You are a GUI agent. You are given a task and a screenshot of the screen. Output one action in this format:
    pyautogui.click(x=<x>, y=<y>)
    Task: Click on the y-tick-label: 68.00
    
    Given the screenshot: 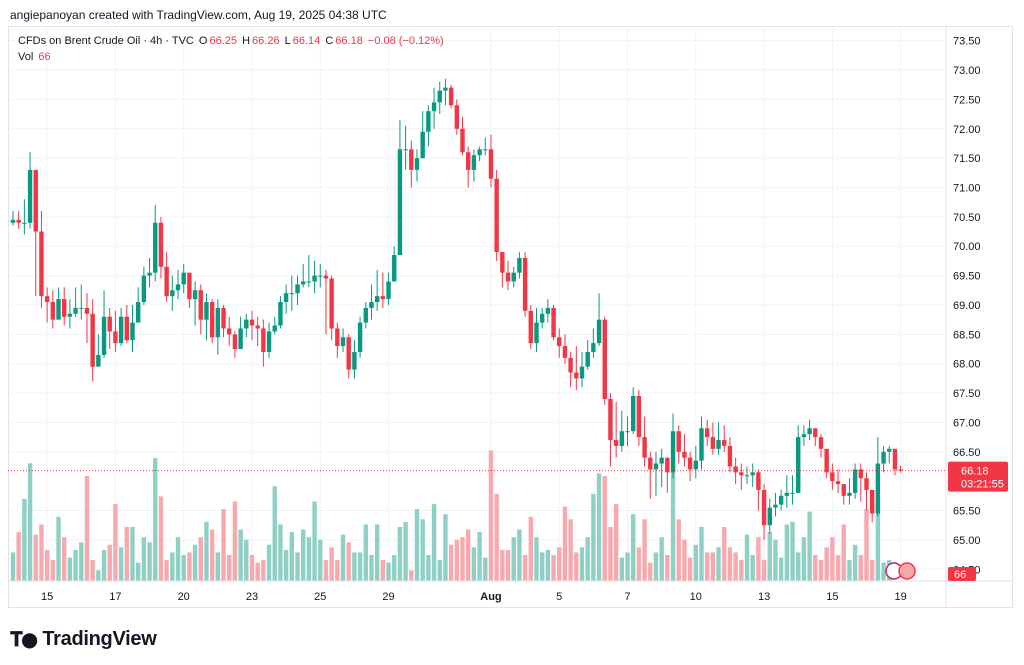 What is the action you would take?
    pyautogui.click(x=967, y=365)
    